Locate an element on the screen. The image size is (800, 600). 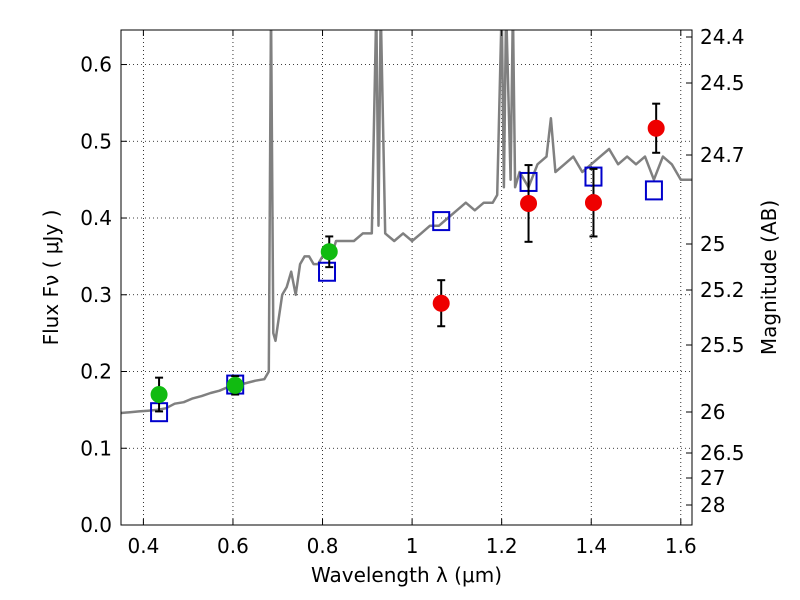
mag-tick-label: 25.5 is located at coordinates (722, 345).